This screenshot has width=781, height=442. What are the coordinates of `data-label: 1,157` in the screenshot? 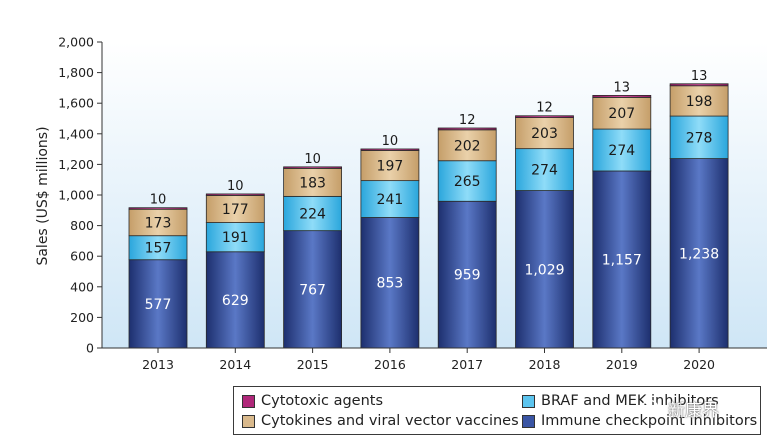 It's located at (622, 260).